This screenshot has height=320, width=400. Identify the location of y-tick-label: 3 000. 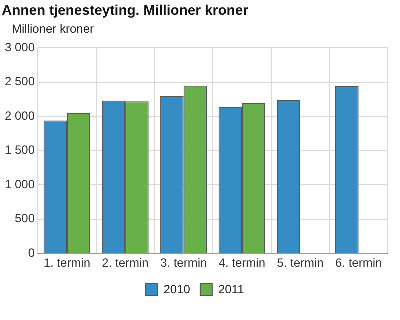
(20, 47).